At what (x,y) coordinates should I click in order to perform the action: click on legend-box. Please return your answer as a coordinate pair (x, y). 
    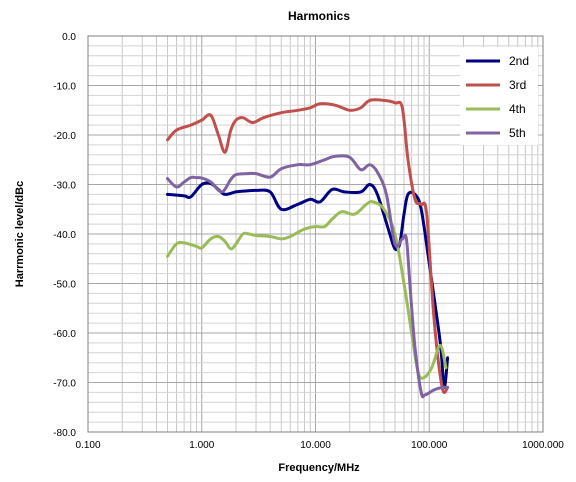
    Looking at the image, I should click on (499, 96).